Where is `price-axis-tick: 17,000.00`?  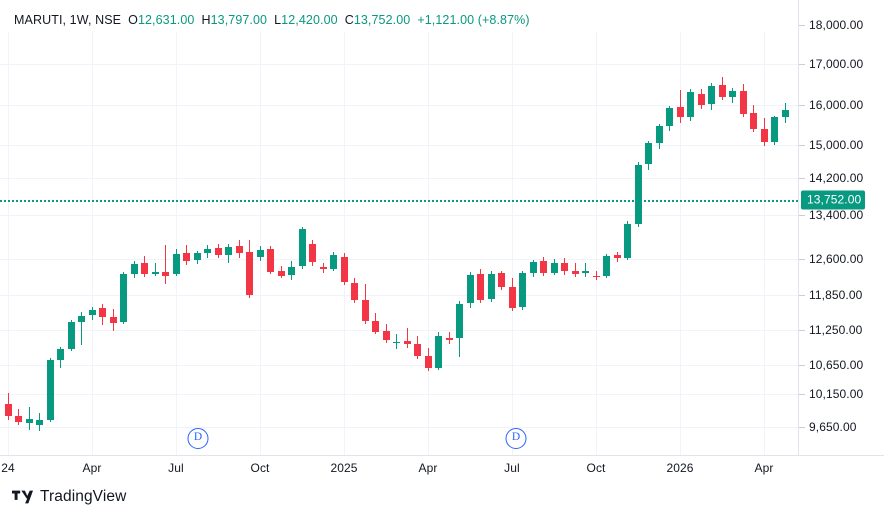
price-axis-tick: 17,000.00 is located at coordinates (836, 64).